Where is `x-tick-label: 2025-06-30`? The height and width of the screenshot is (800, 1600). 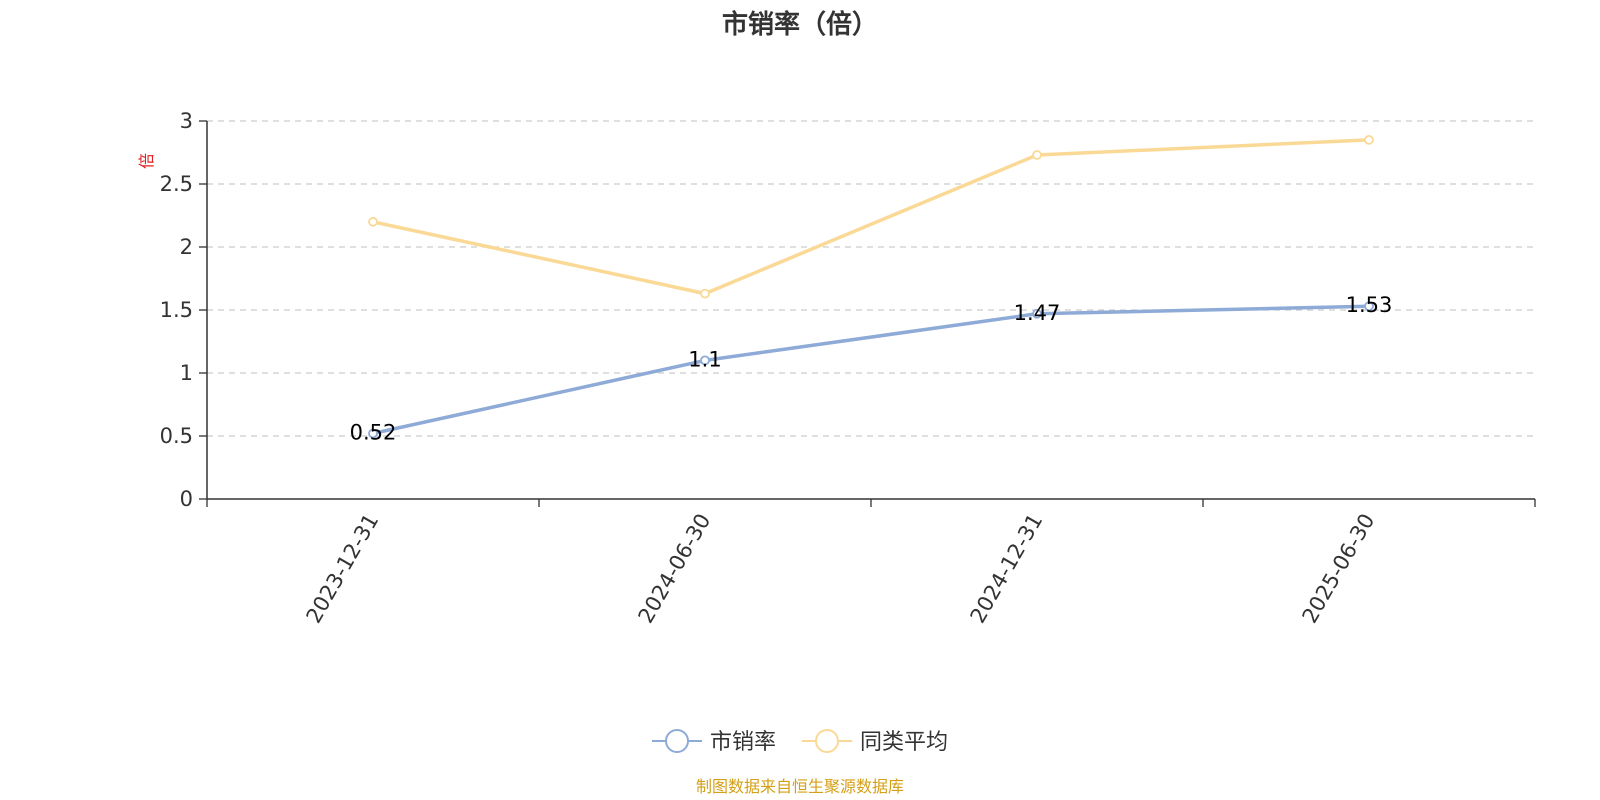 x-tick-label: 2025-06-30 is located at coordinates (1339, 569).